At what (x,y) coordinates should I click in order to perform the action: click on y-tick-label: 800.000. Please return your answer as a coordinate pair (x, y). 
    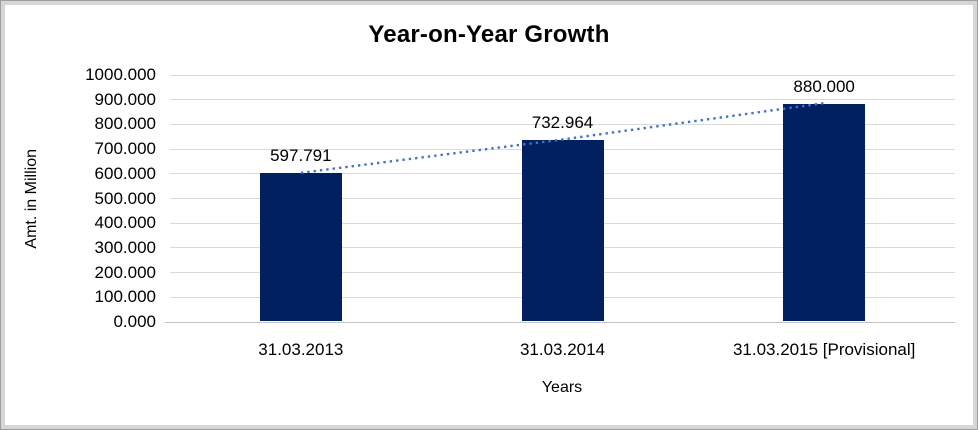
    Looking at the image, I should click on (125, 124).